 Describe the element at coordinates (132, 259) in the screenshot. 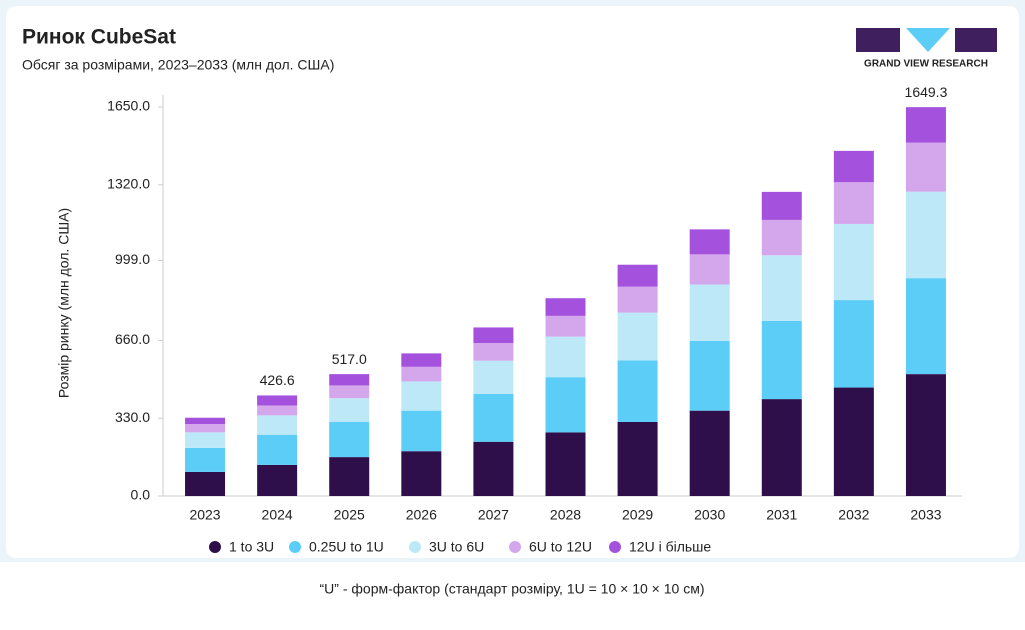

I see `y-tick-label: 999.0` at that location.